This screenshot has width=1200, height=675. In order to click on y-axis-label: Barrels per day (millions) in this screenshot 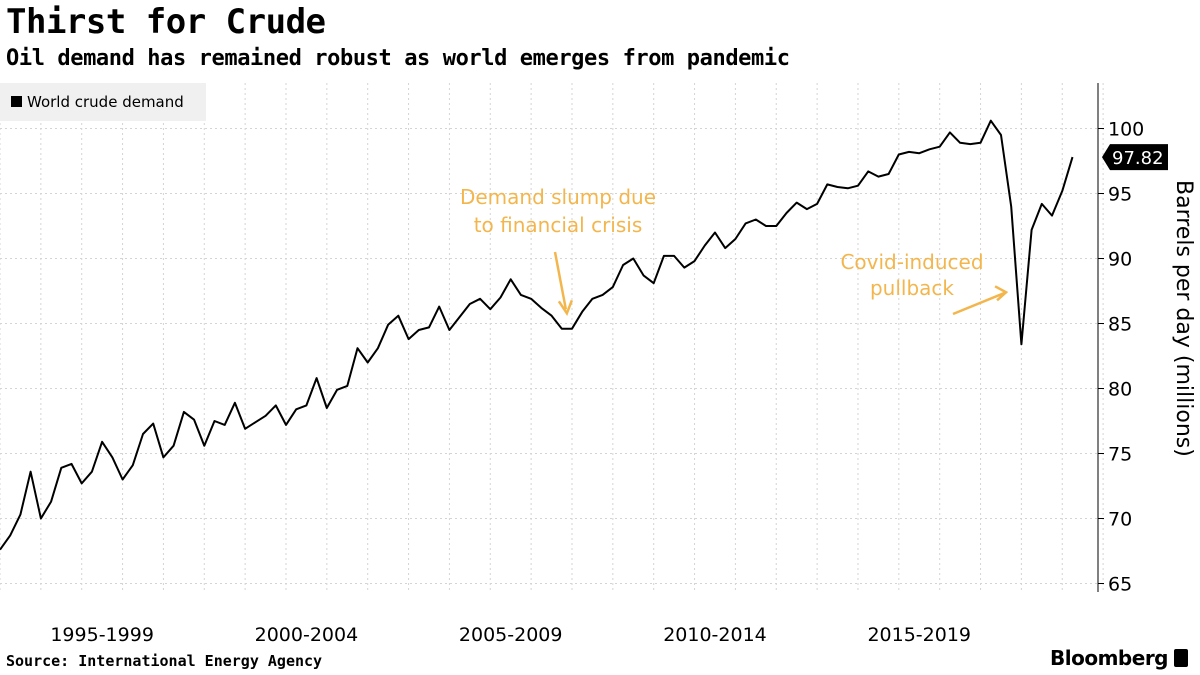, I will do `click(1183, 318)`.